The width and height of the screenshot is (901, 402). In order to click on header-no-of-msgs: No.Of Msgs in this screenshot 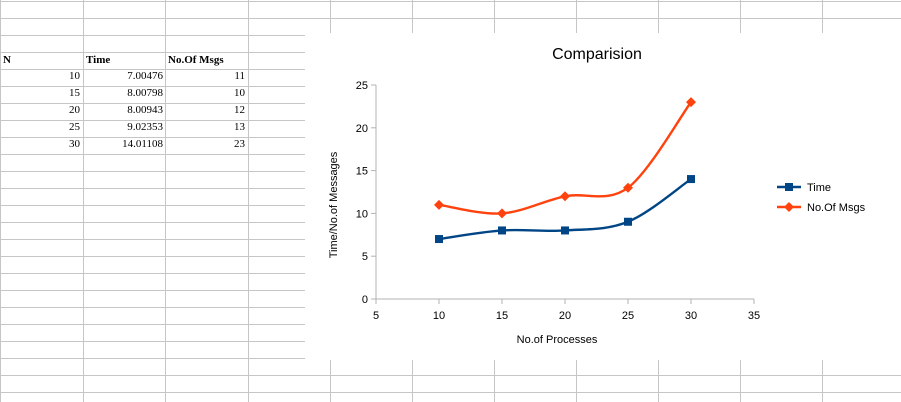, I will do `click(196, 60)`.